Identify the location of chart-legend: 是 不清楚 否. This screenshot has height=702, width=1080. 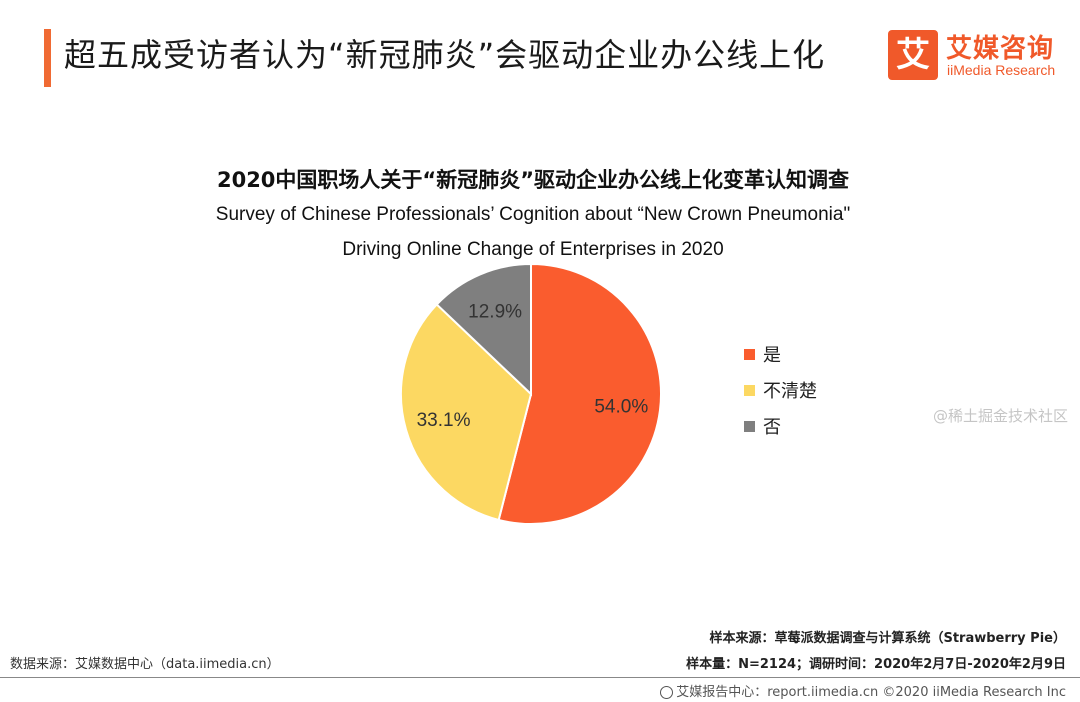
(780, 390).